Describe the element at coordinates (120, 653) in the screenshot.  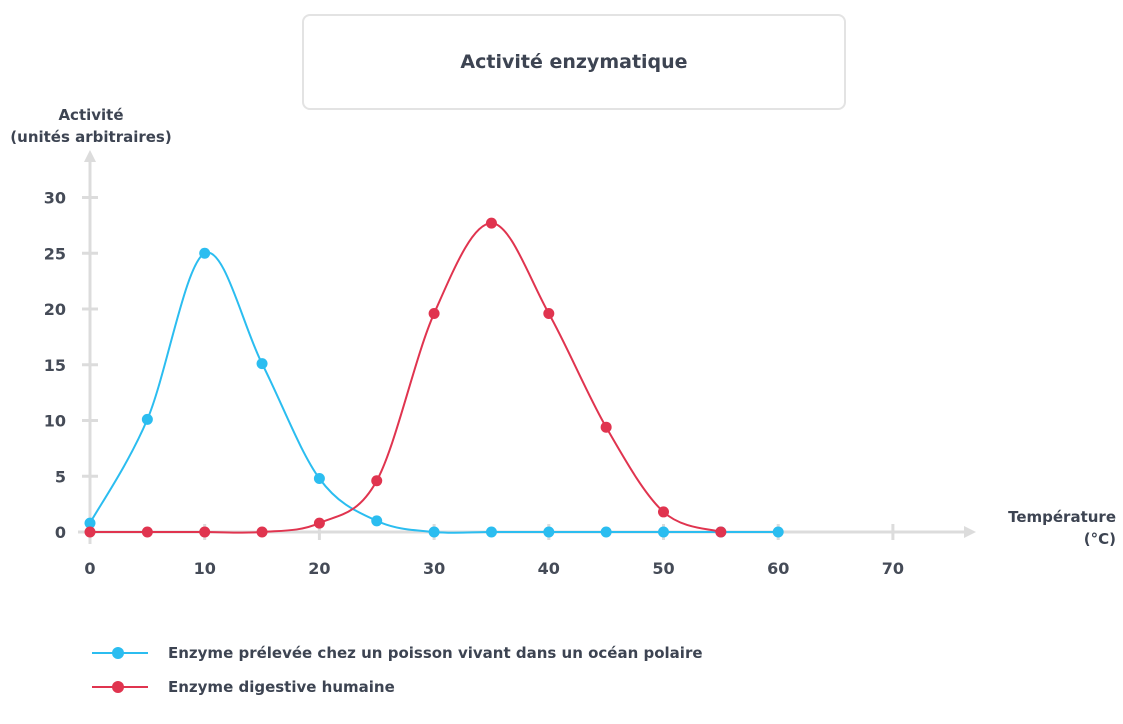
I see `legend-swatch-polar-fish` at that location.